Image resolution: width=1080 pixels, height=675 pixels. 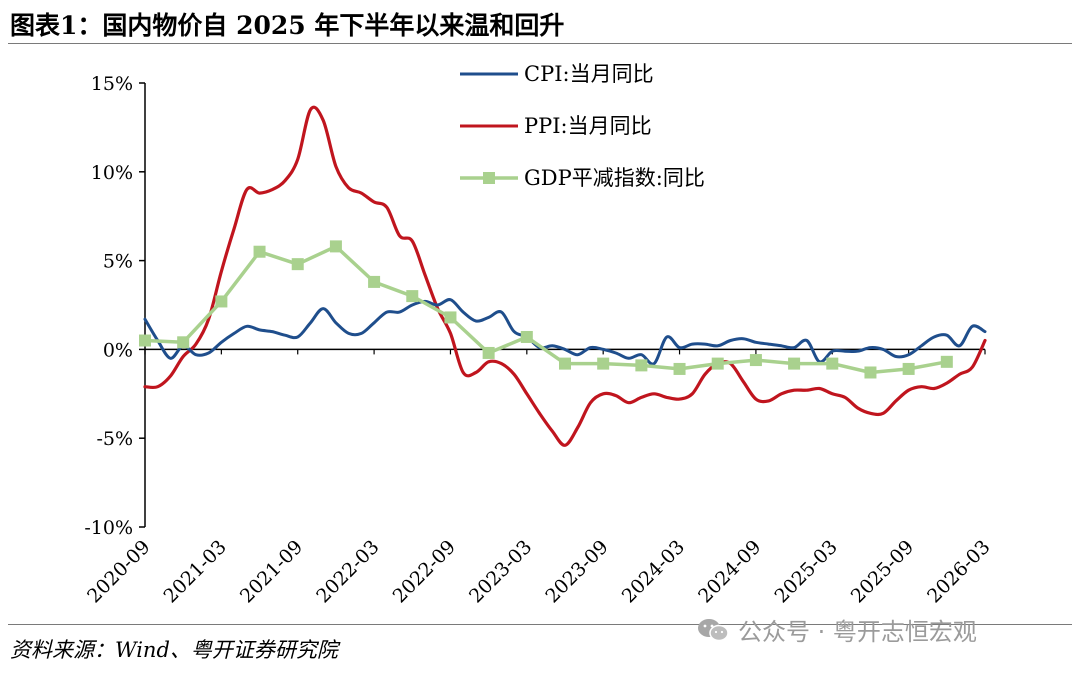 I want to click on footer-divider, so click(x=540, y=624).